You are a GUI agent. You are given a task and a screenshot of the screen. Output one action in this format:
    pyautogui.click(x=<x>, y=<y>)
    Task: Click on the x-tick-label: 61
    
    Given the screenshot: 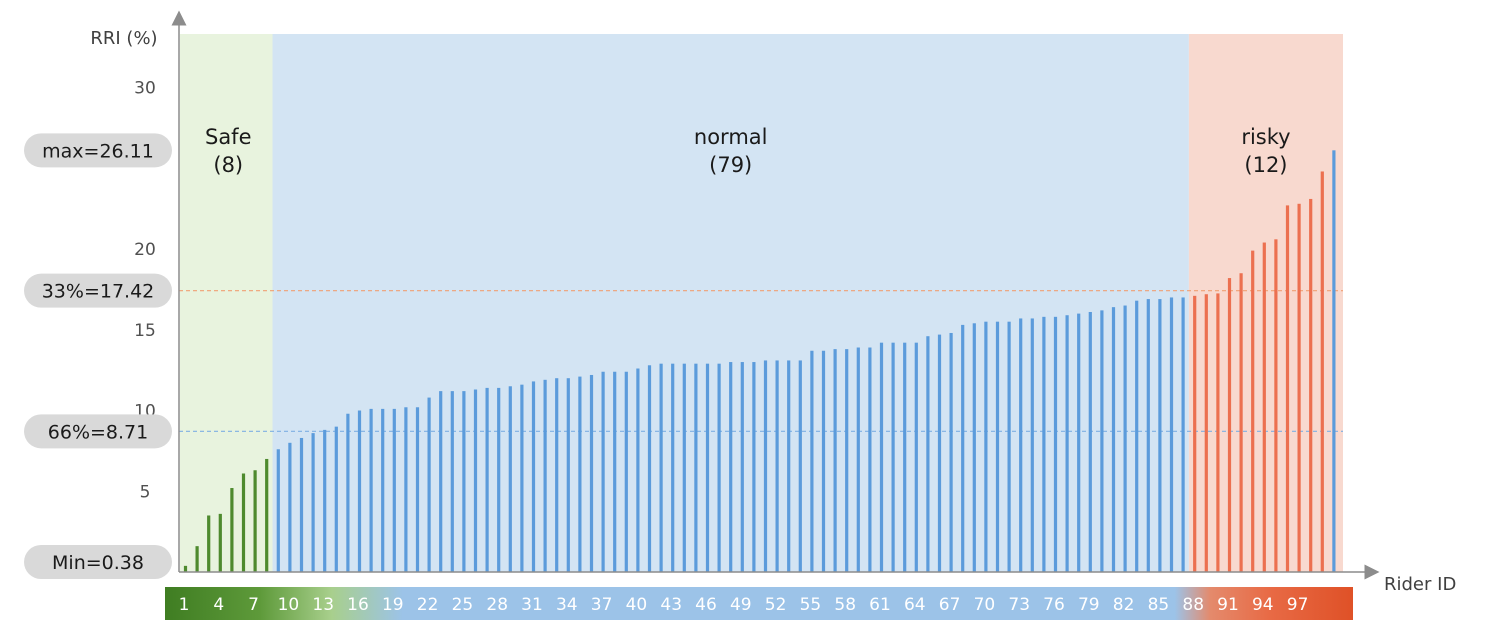 What is the action you would take?
    pyautogui.click(x=880, y=605)
    